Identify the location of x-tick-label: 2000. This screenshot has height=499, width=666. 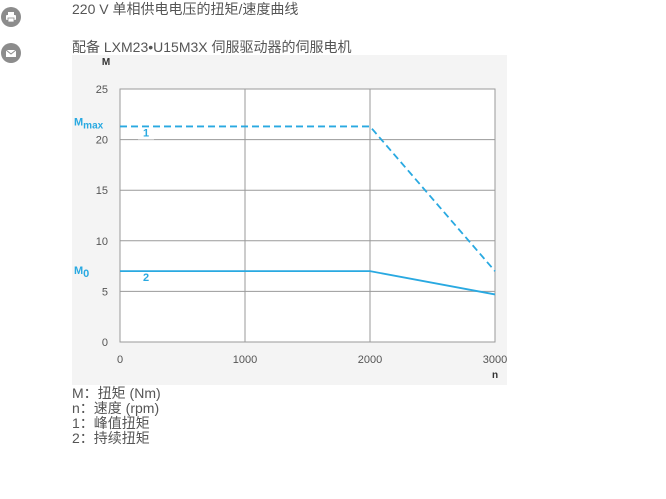
(370, 360).